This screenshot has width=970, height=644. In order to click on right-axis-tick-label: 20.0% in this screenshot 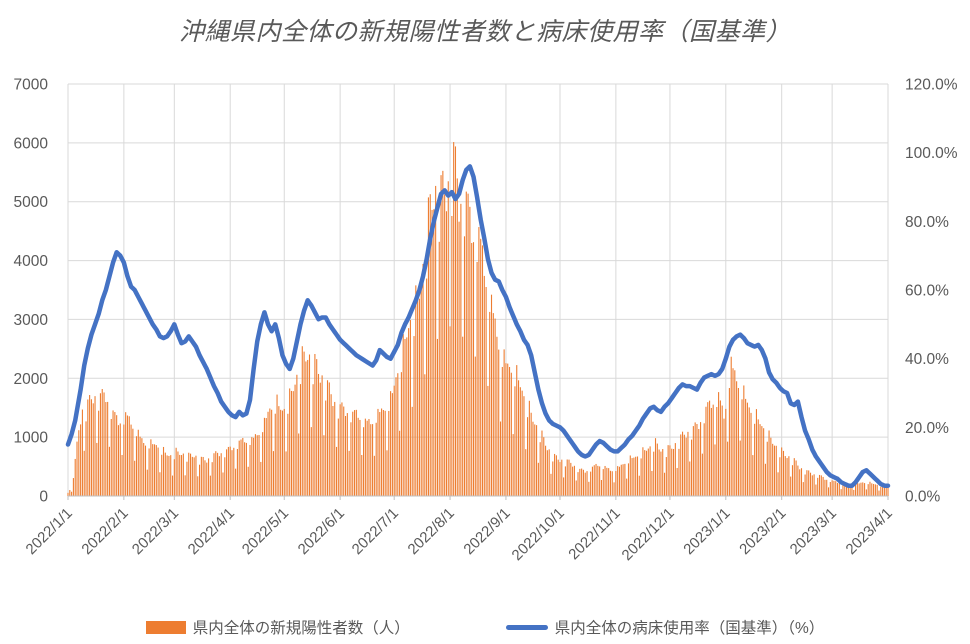, I will do `click(927, 428)`.